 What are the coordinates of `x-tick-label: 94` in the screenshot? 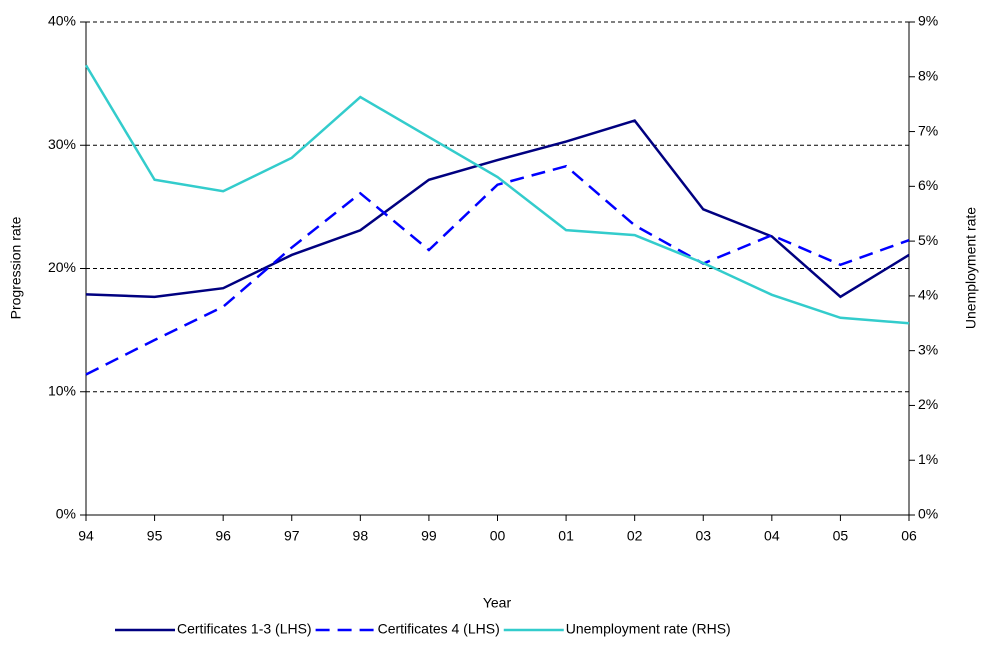 It's located at (86, 536).